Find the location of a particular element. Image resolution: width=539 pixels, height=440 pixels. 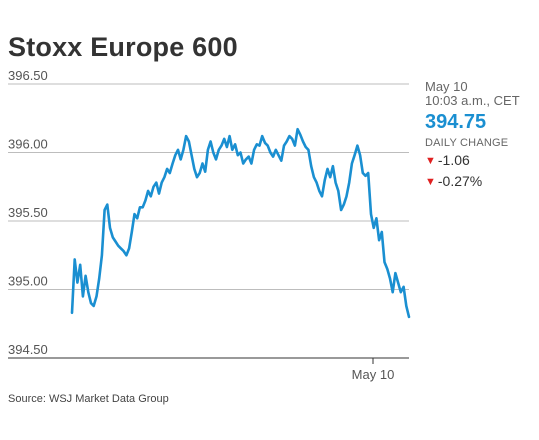

change-points: -1.06 is located at coordinates (453, 160).